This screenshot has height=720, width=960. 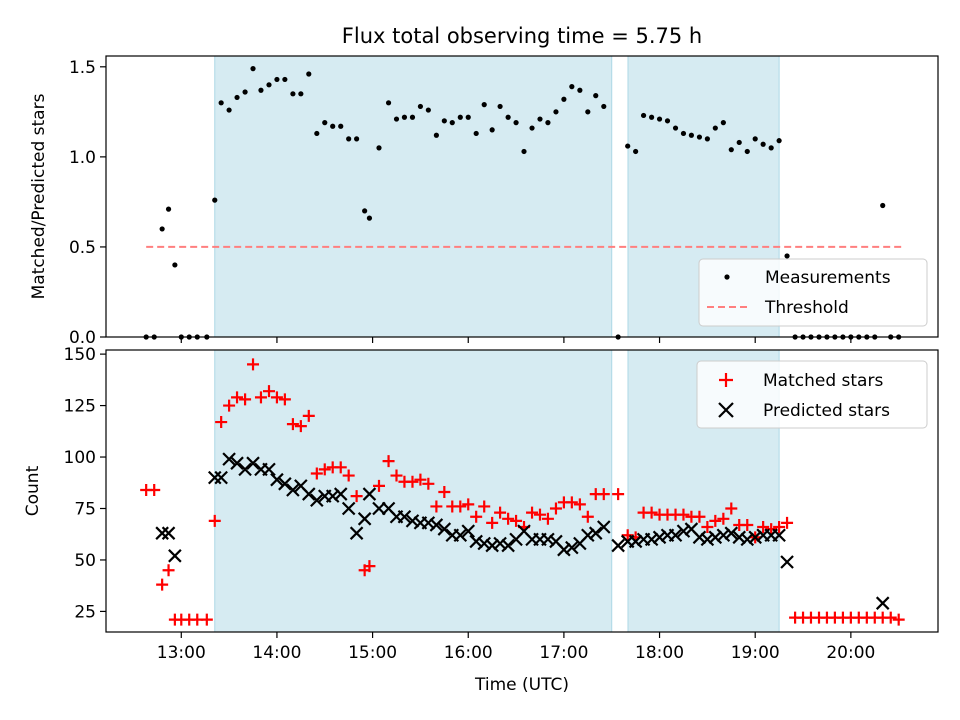 I want to click on x-tick-label: 18:00, so click(x=659, y=653).